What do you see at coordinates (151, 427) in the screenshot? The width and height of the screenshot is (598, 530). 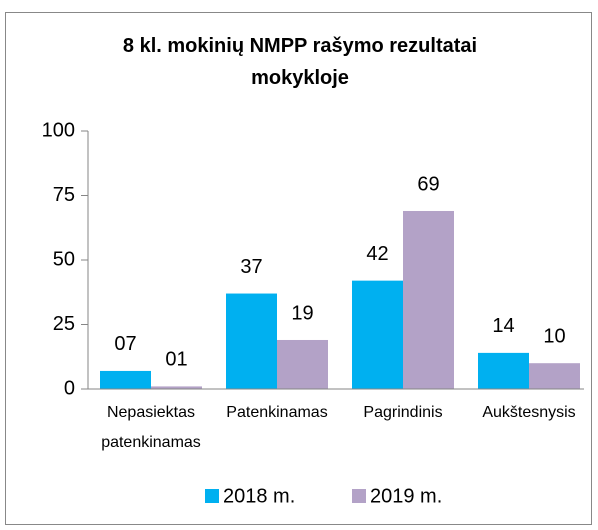 I see `x-tick-label: Nepasiektas patenkinamas` at bounding box center [151, 427].